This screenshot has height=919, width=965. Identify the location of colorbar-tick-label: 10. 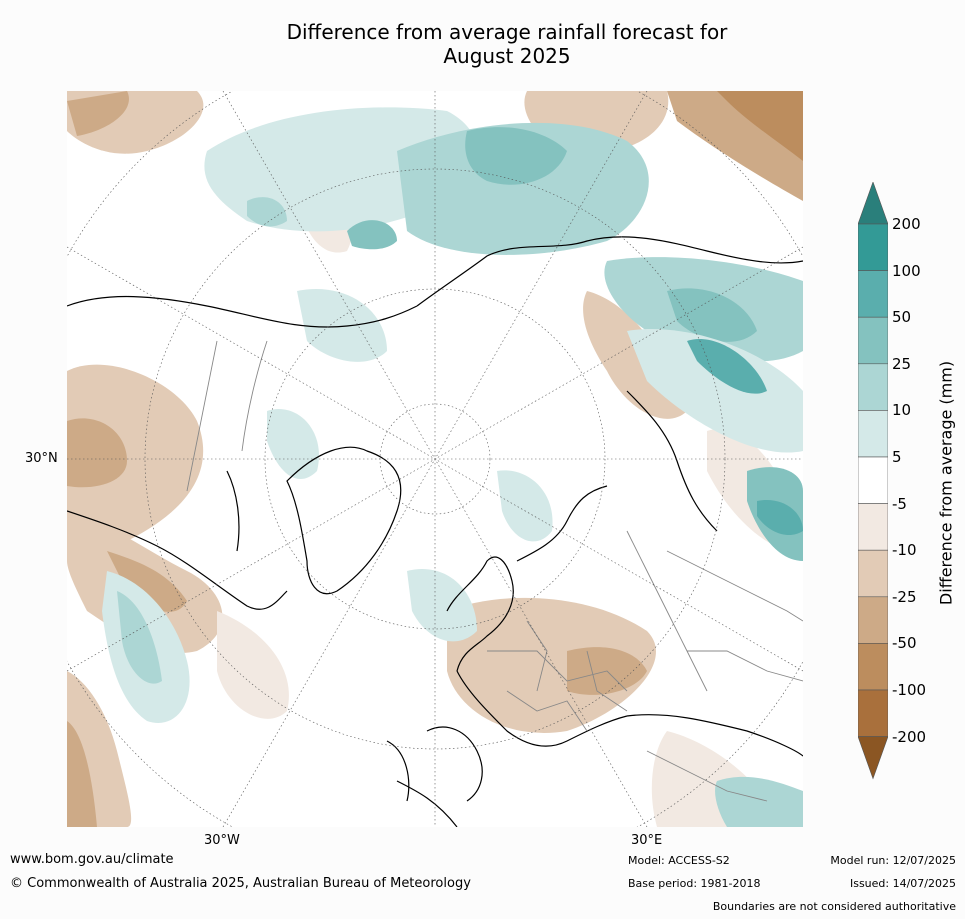
(902, 410).